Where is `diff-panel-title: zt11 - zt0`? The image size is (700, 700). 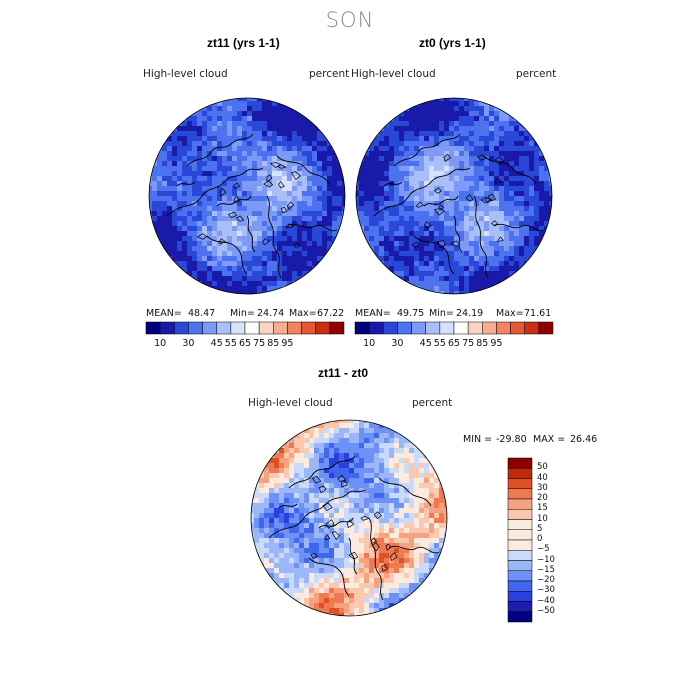 diff-panel-title: zt11 - zt0 is located at coordinates (343, 373).